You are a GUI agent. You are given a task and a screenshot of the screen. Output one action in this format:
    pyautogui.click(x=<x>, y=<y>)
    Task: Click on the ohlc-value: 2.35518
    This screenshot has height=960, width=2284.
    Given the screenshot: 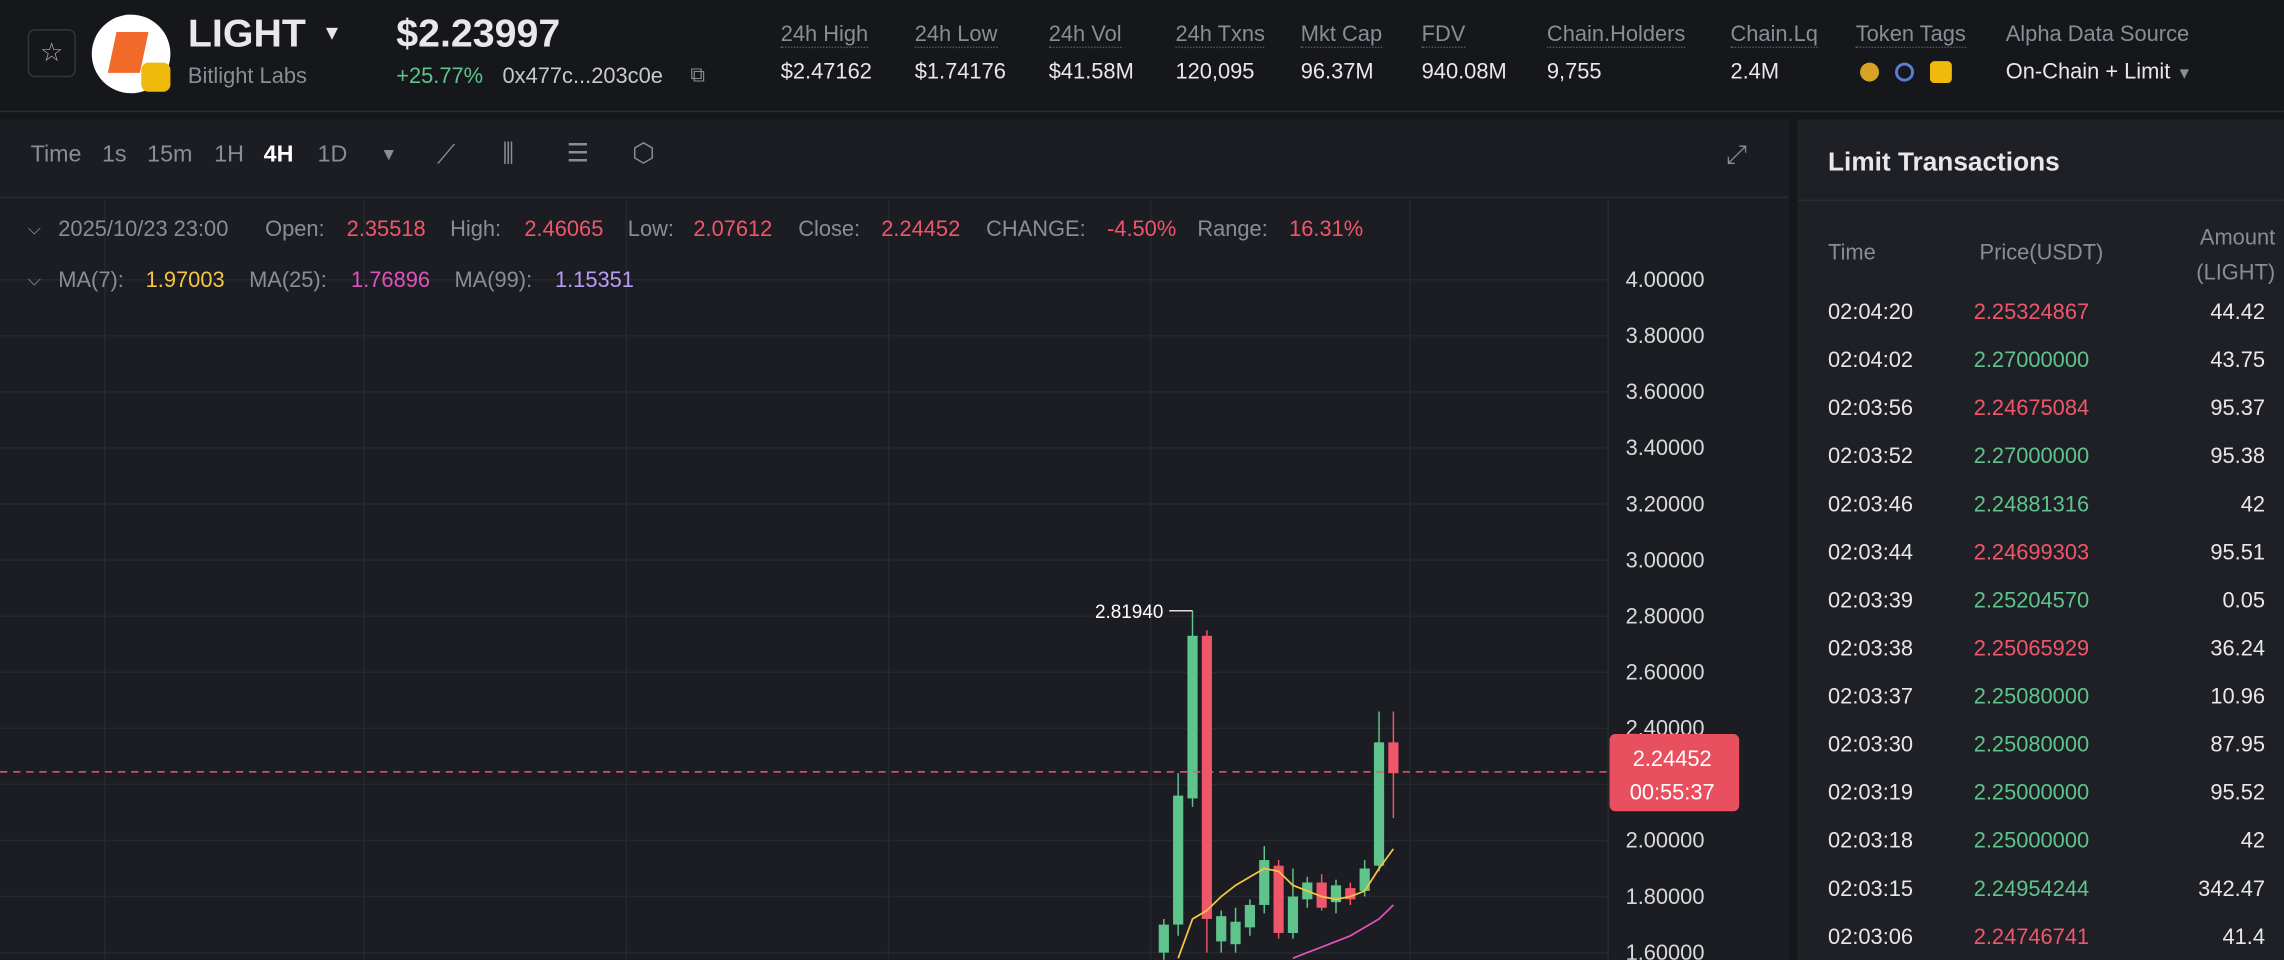 What is the action you would take?
    pyautogui.click(x=386, y=229)
    